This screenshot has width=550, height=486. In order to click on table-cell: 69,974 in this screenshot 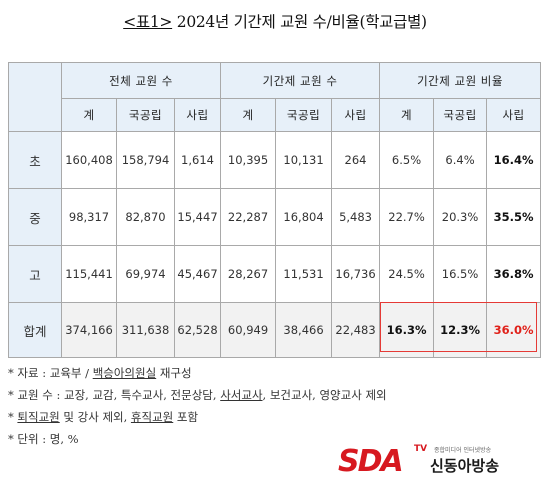, I will do `click(145, 274)`.